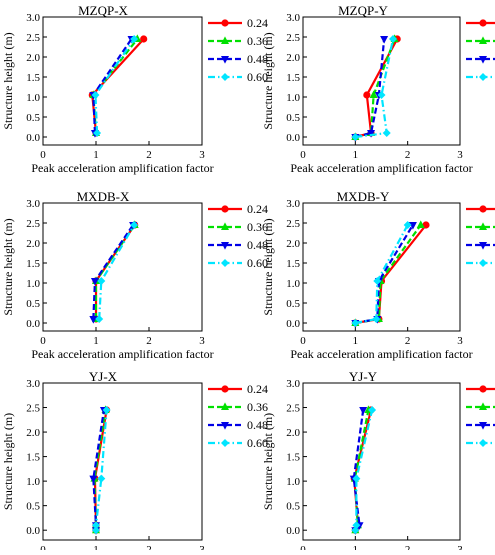  Describe the element at coordinates (202, 341) in the screenshot. I see `x-tick-label: 3` at that location.